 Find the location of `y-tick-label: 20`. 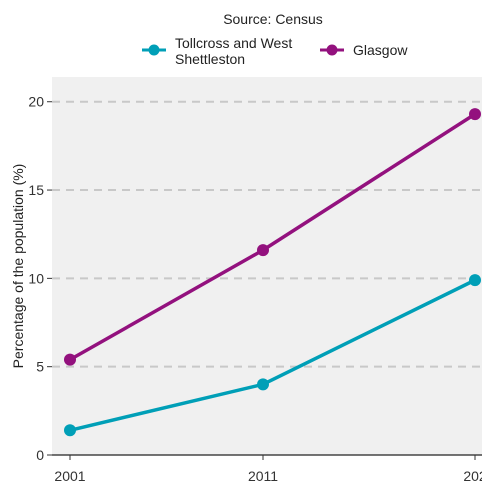

y-tick-label: 20 is located at coordinates (36, 102).